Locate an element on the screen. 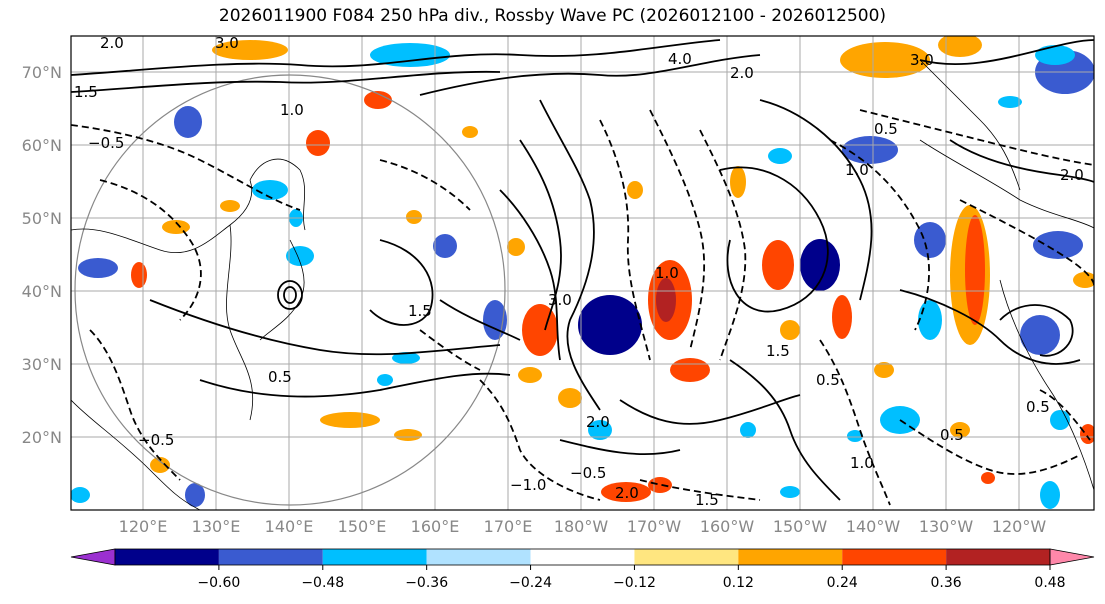  colorbar-tick-label: 0.12 is located at coordinates (738, 583).